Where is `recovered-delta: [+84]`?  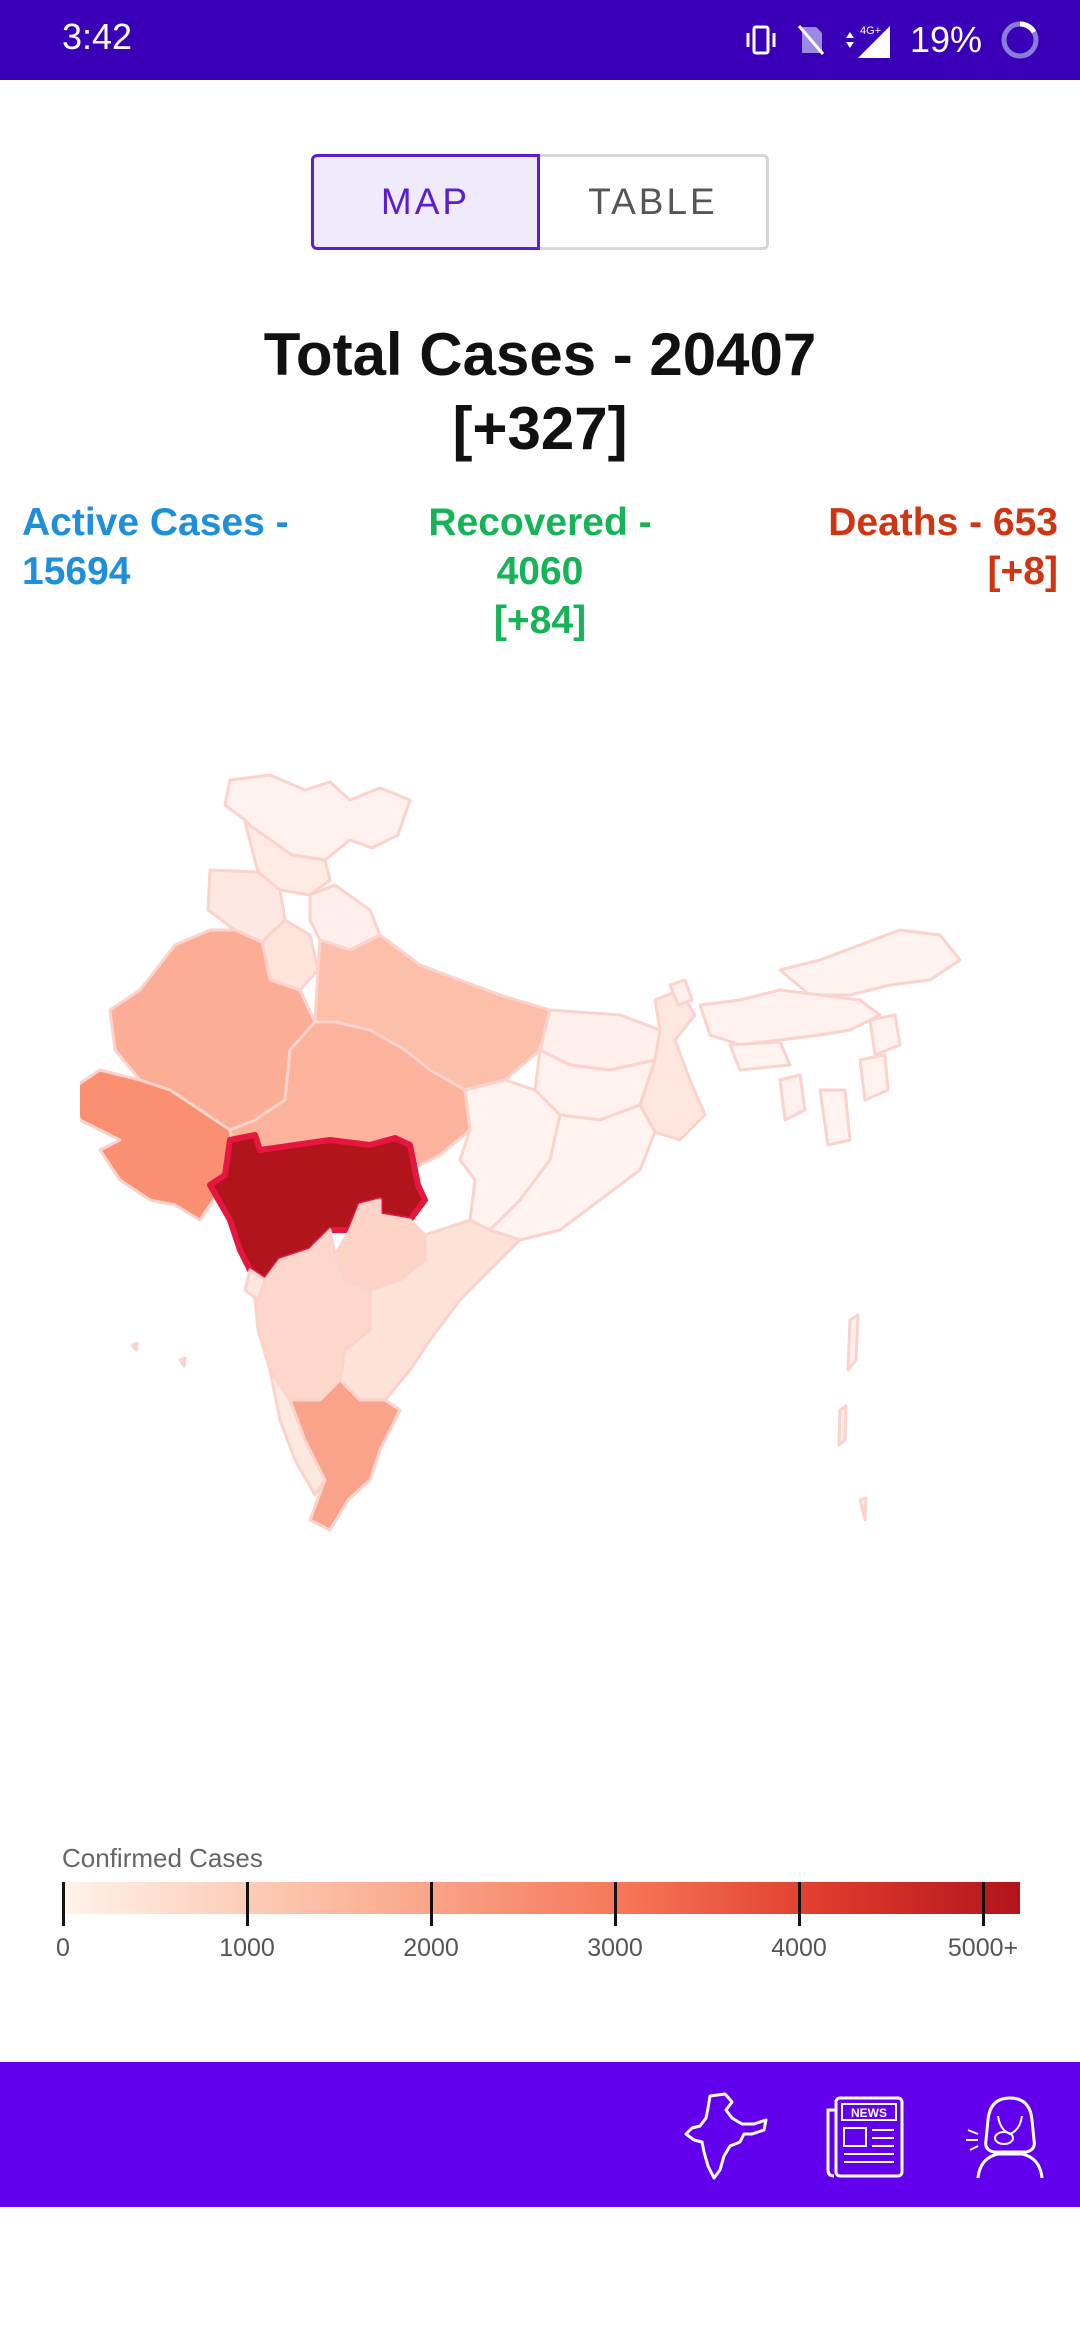 recovered-delta: [+84] is located at coordinates (540, 620).